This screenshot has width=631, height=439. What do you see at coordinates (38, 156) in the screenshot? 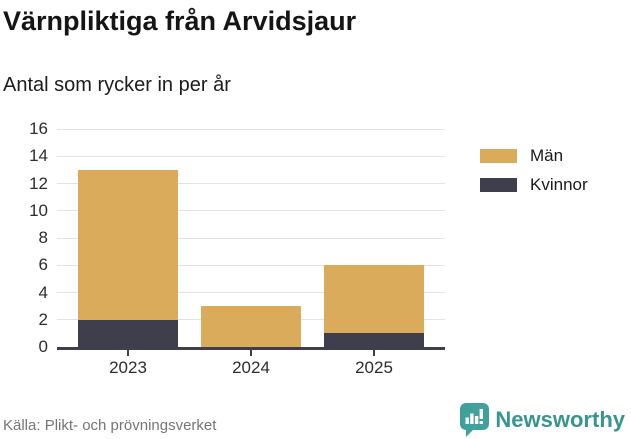
I see `y-axis-tick-label: 14` at bounding box center [38, 156].